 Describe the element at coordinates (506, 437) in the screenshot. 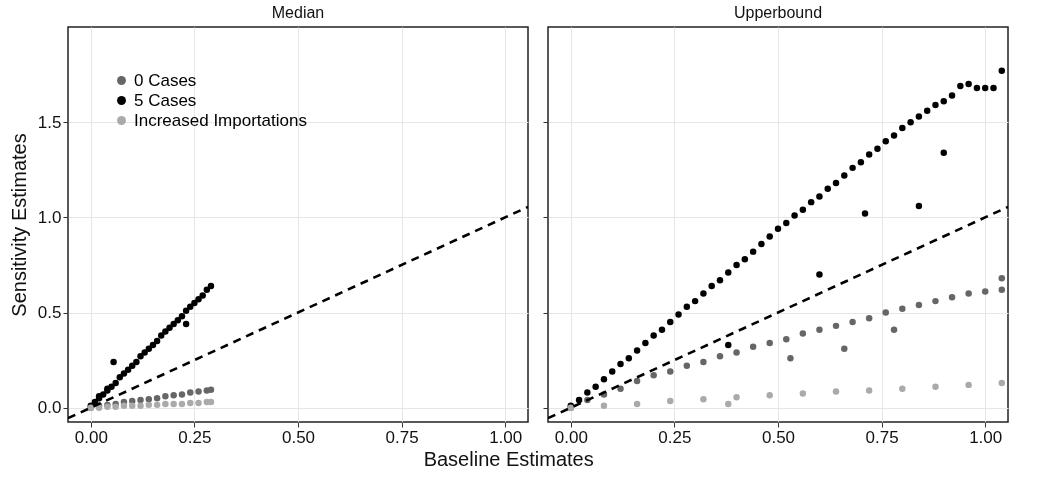

I see `x-tick-label: 1.00` at that location.